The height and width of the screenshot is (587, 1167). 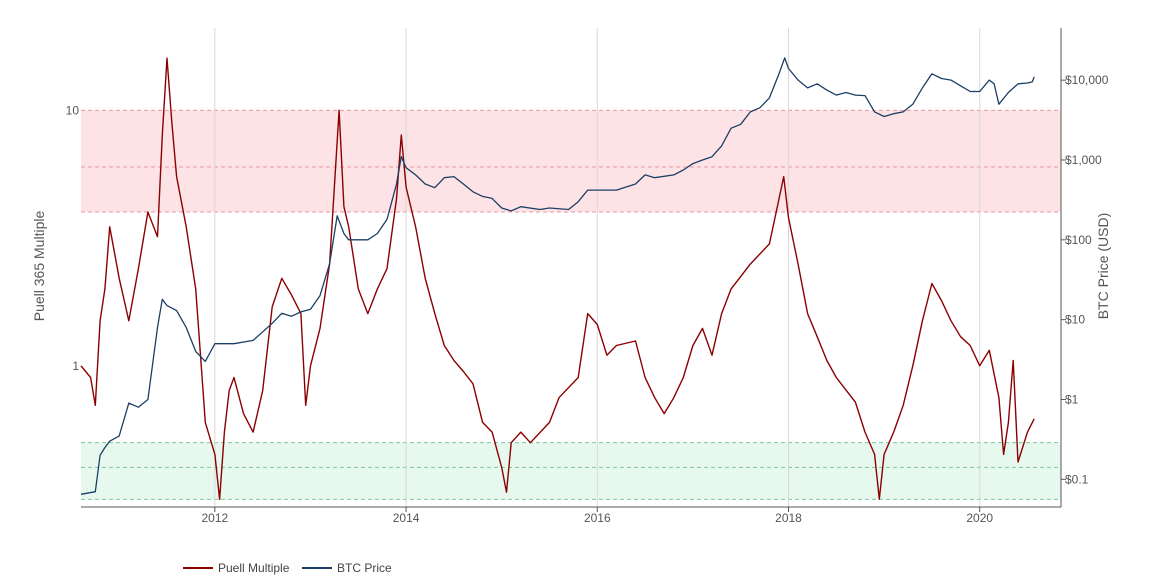 I want to click on x-tick-label: 2020, so click(x=979, y=518).